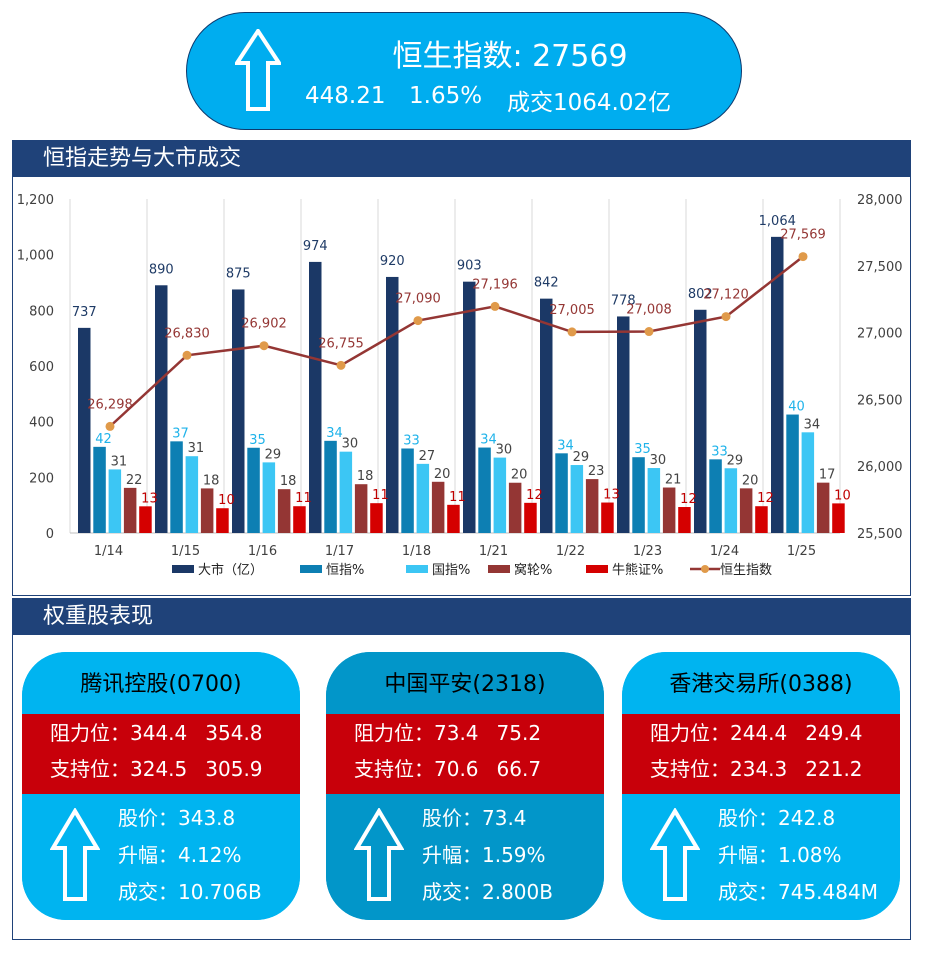  Describe the element at coordinates (161, 269) in the screenshot. I see `data-label: 890` at that location.